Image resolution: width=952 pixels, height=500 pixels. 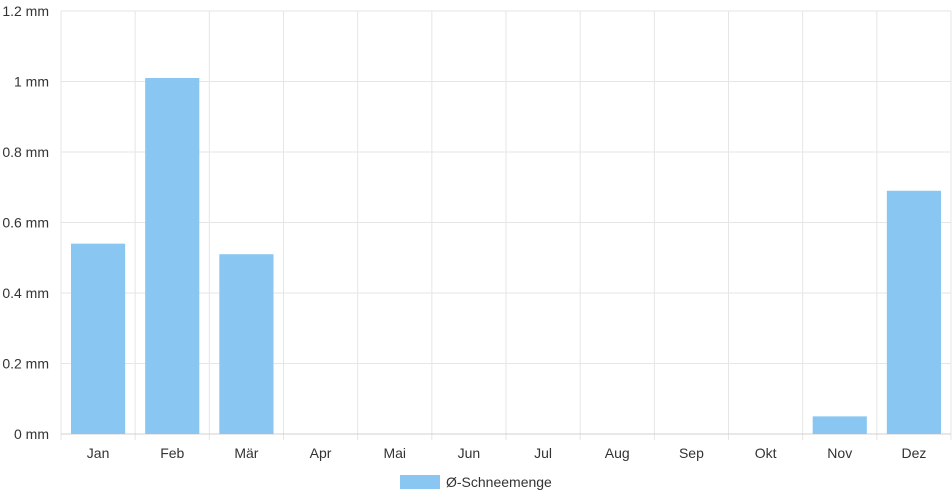 I want to click on bar-jan, so click(x=98, y=338).